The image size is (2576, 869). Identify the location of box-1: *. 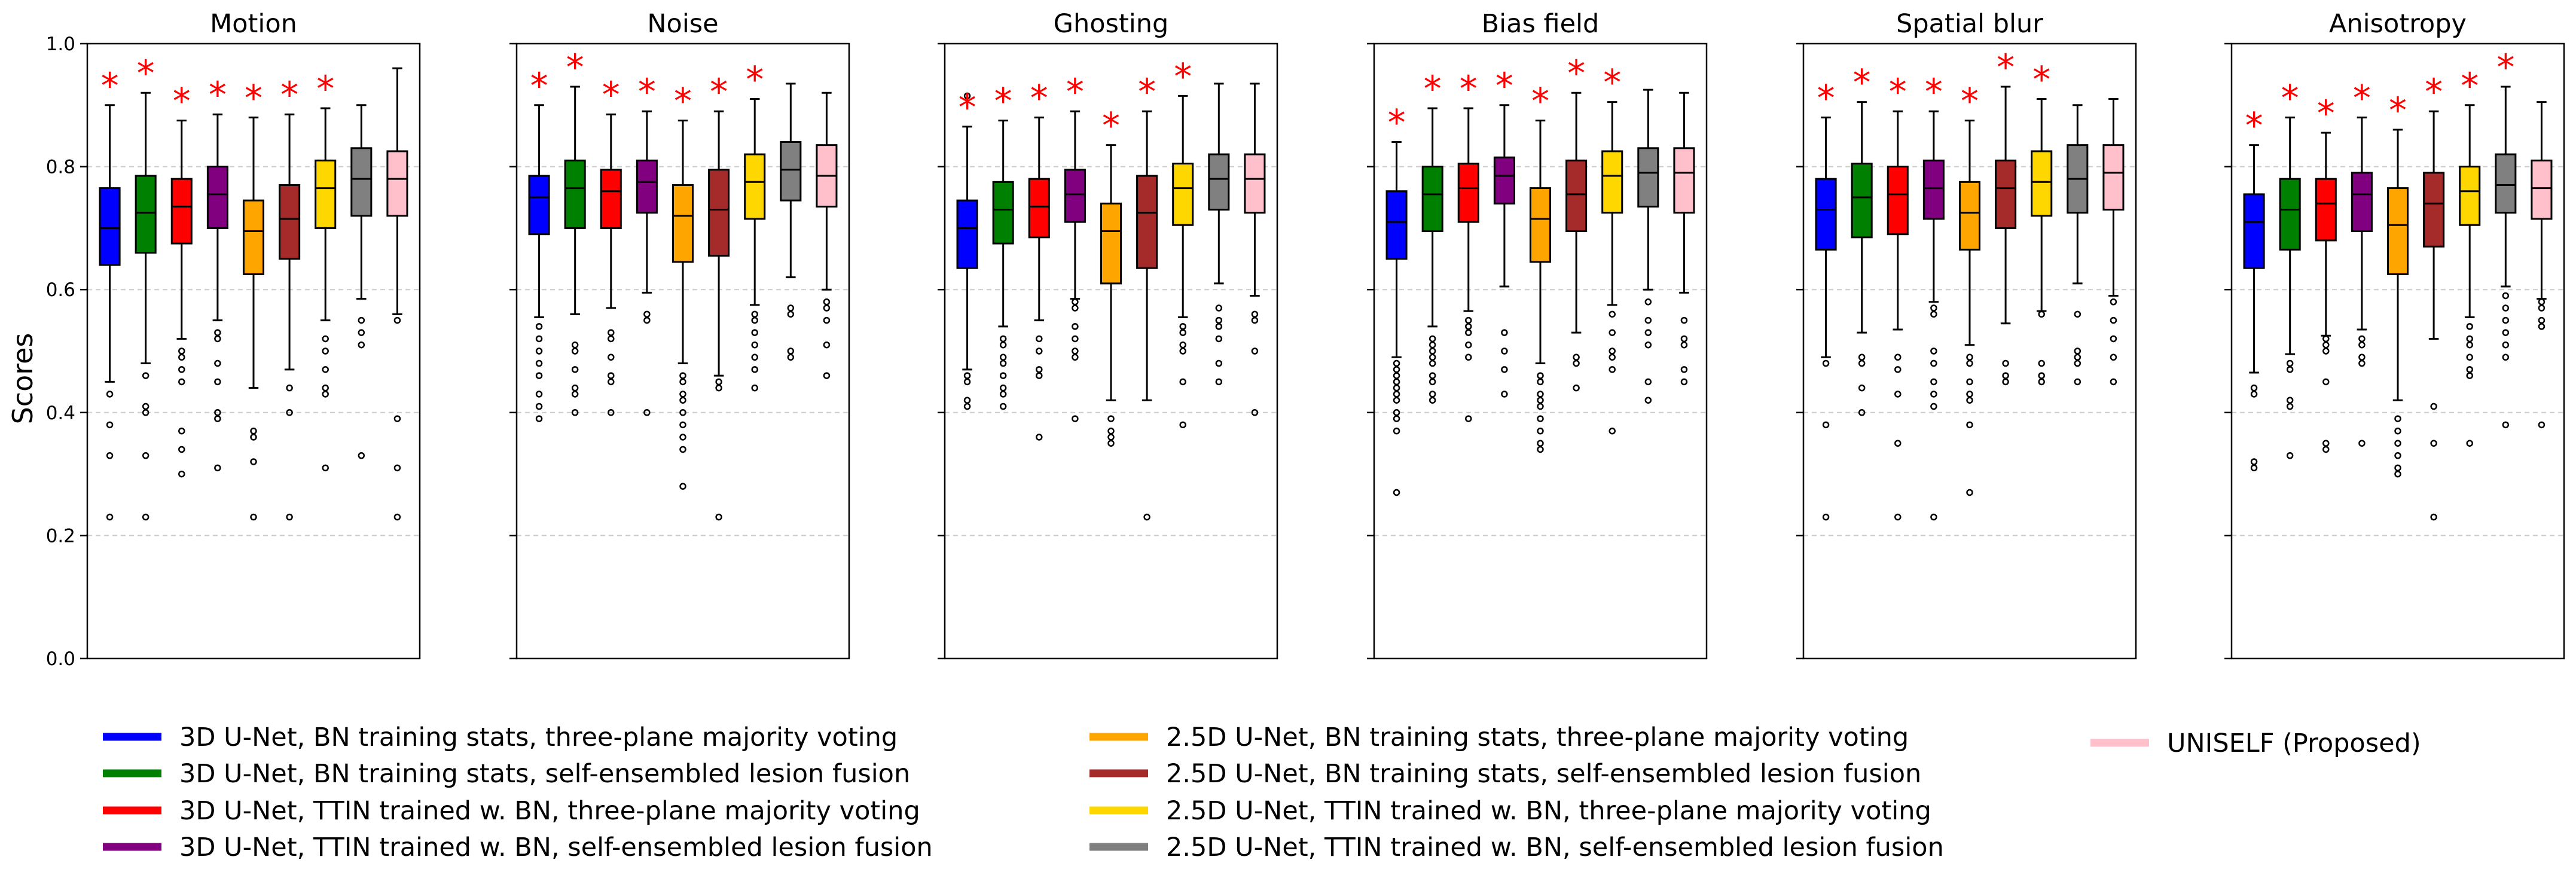
(2290, 268).